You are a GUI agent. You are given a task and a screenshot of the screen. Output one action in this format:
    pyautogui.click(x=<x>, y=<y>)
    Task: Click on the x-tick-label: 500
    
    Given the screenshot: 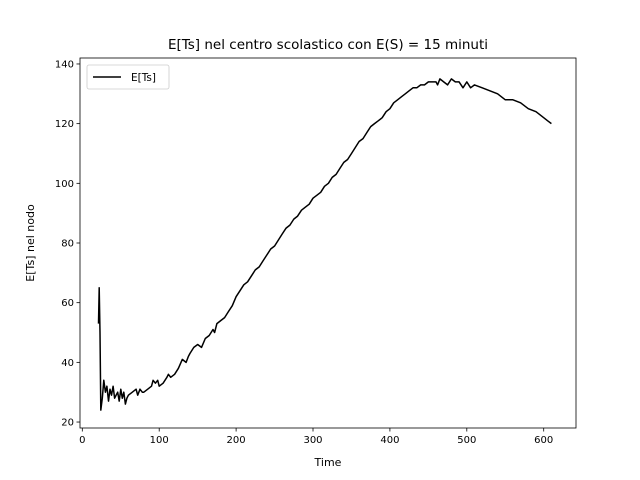 What is the action you would take?
    pyautogui.click(x=466, y=440)
    